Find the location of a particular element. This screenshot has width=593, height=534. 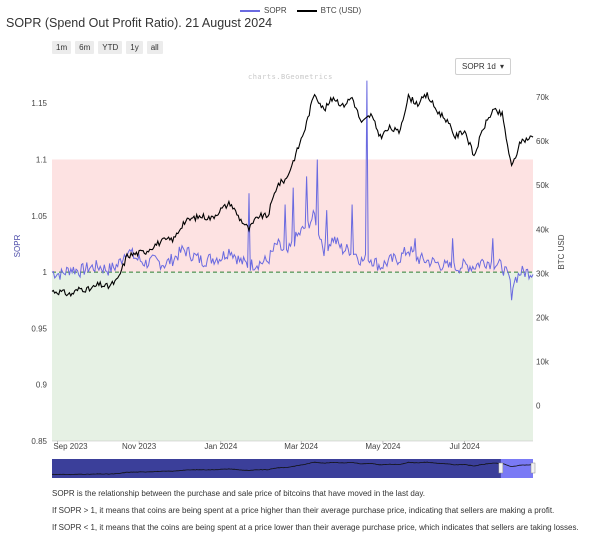

y-axis-label-left: SOPR is located at coordinates (17, 245).